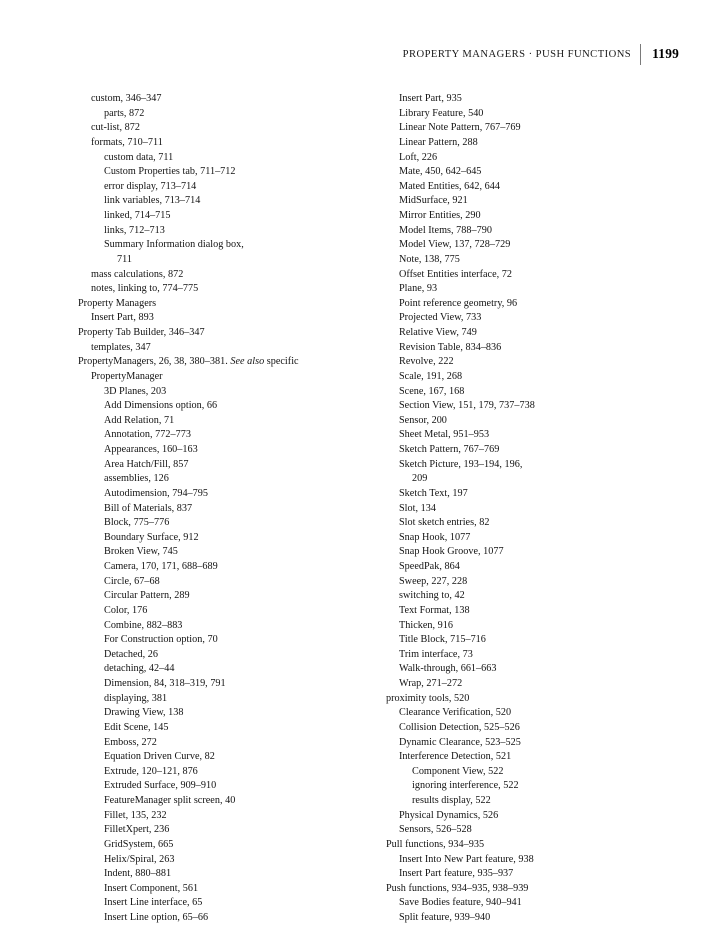 The image size is (717, 926). I want to click on index-entry: Extrude, 120–121, 876, so click(151, 771).